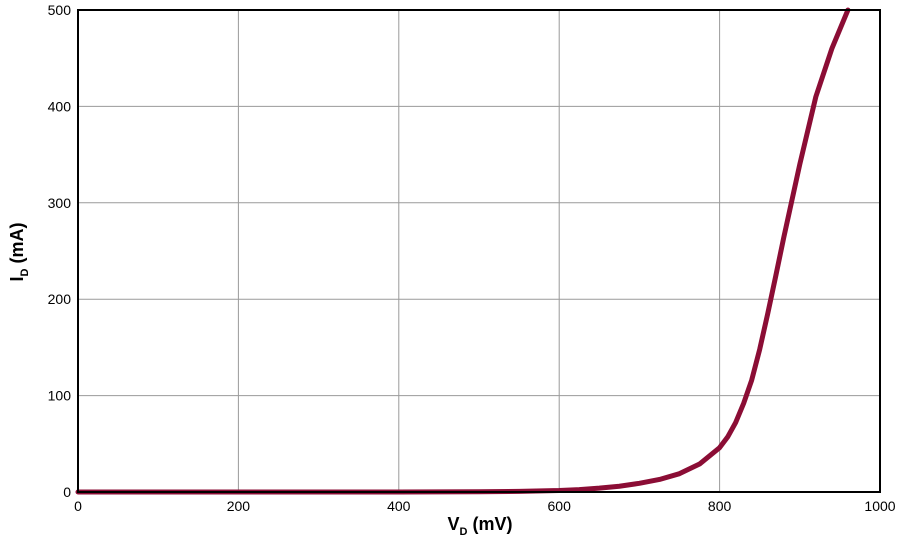 This screenshot has height=544, width=900. What do you see at coordinates (60, 299) in the screenshot?
I see `y-tick-label: 200` at bounding box center [60, 299].